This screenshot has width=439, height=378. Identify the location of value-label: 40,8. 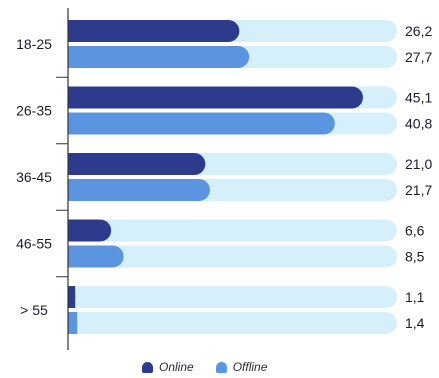
(418, 124).